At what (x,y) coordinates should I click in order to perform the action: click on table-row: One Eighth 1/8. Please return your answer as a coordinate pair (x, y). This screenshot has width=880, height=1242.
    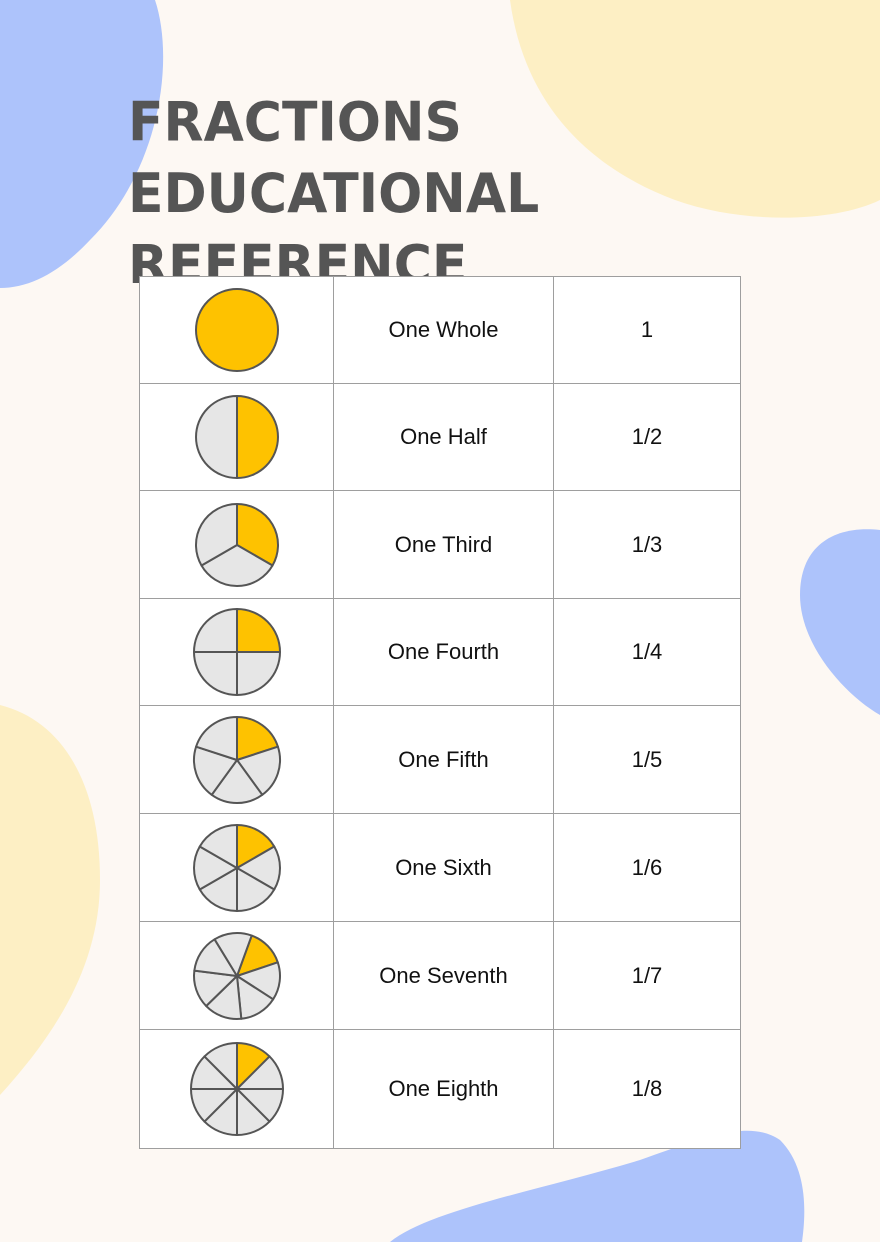
    Looking at the image, I should click on (440, 1089).